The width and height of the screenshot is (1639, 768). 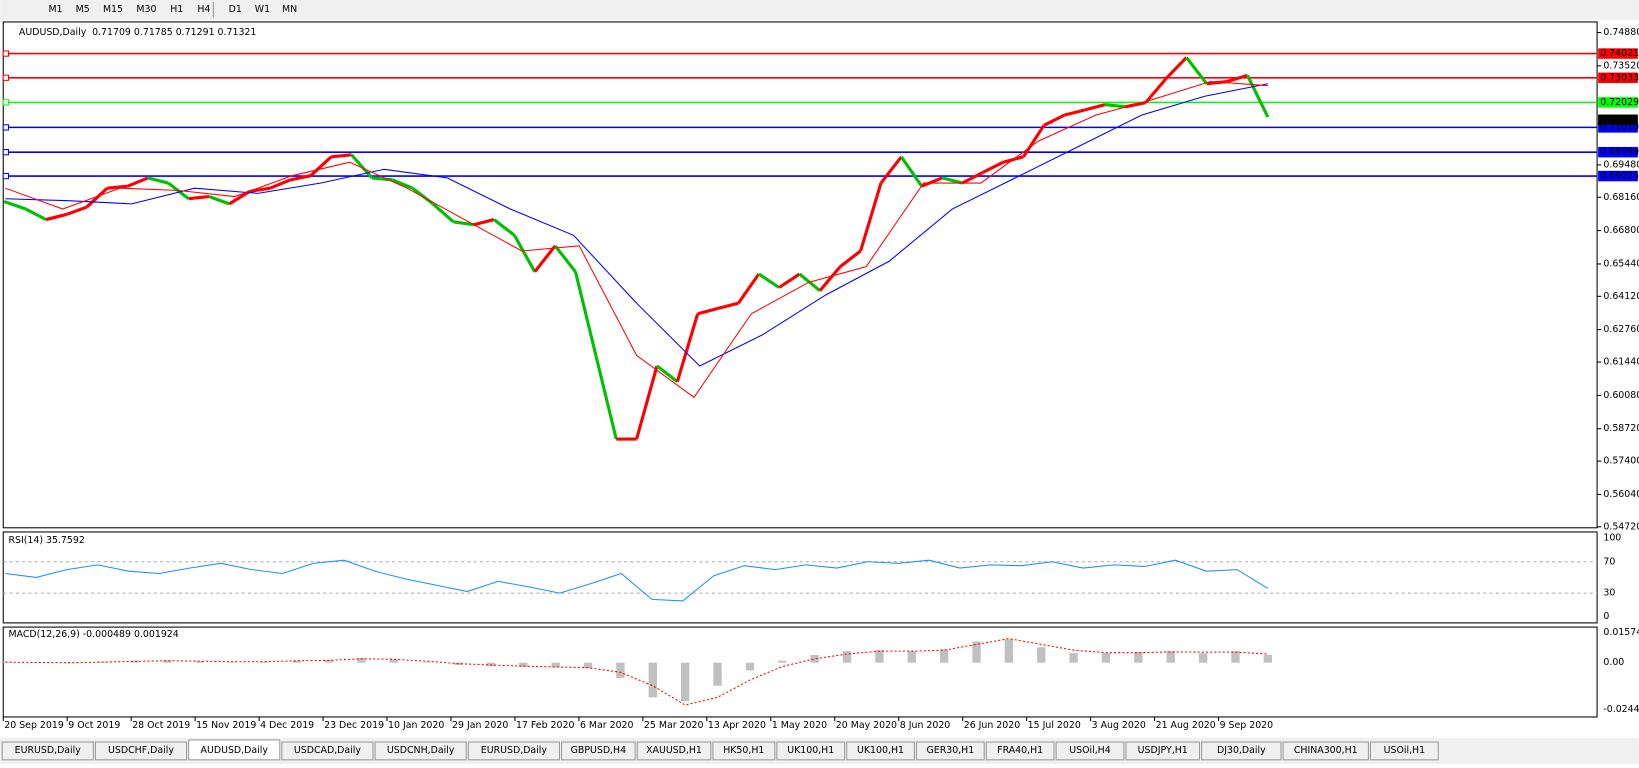 I want to click on rsi-tick-label: 0, so click(x=1606, y=616).